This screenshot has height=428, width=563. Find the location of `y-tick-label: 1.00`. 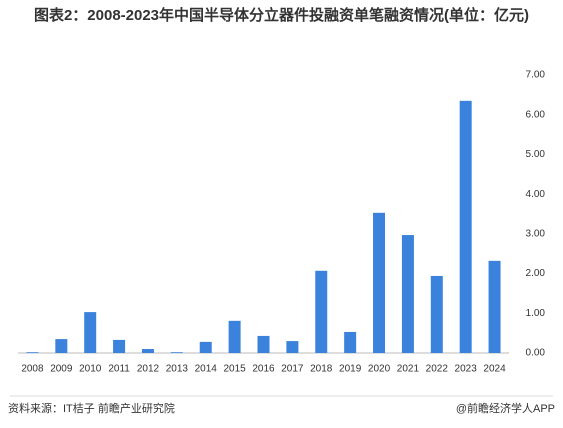

y-tick-label: 1.00 is located at coordinates (536, 313).